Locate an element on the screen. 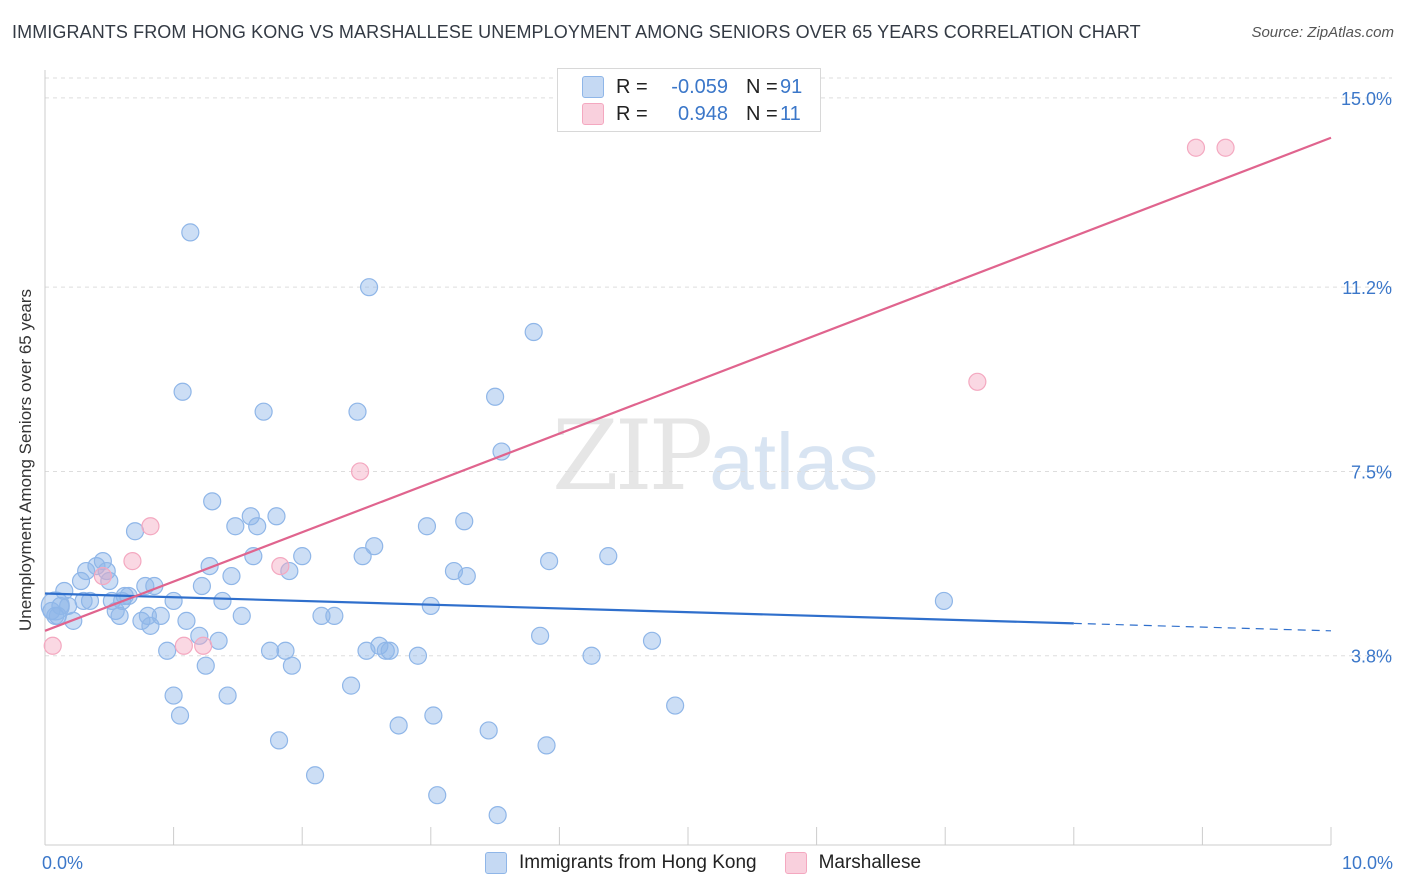  y-axis-label: Unemployment Among Seniors over 65 years is located at coordinates (25, 460).